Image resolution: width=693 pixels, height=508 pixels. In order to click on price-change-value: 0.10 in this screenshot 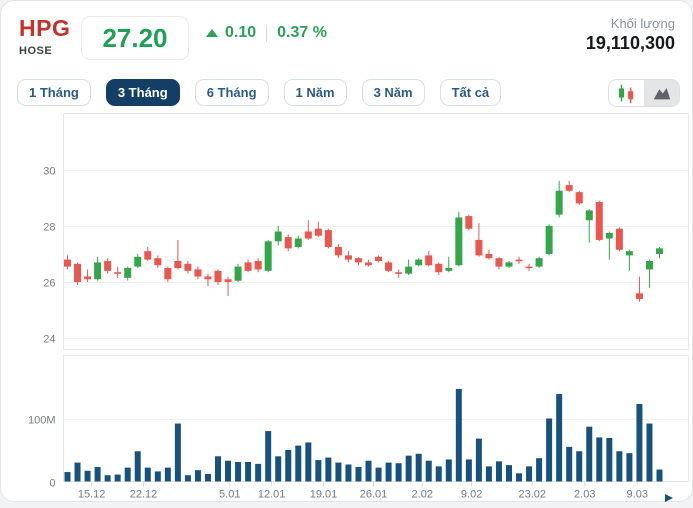, I will do `click(240, 33)`.